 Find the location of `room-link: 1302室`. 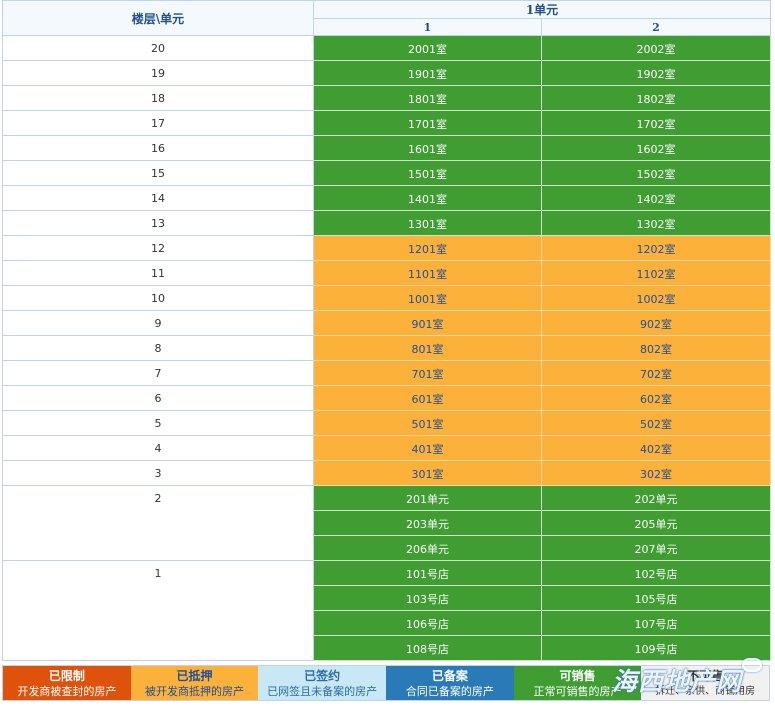

room-link: 1302室 is located at coordinates (656, 224).